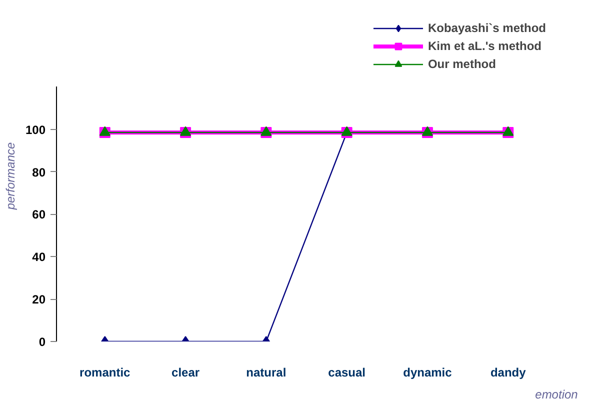  What do you see at coordinates (427, 373) in the screenshot?
I see `x-tick-label: dynamic` at bounding box center [427, 373].